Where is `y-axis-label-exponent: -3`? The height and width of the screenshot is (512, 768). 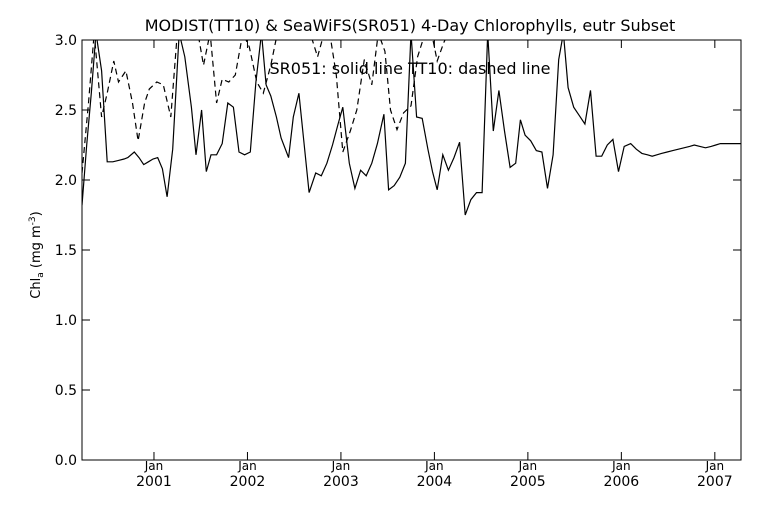 y-axis-label-exponent: -3 is located at coordinates (33, 220).